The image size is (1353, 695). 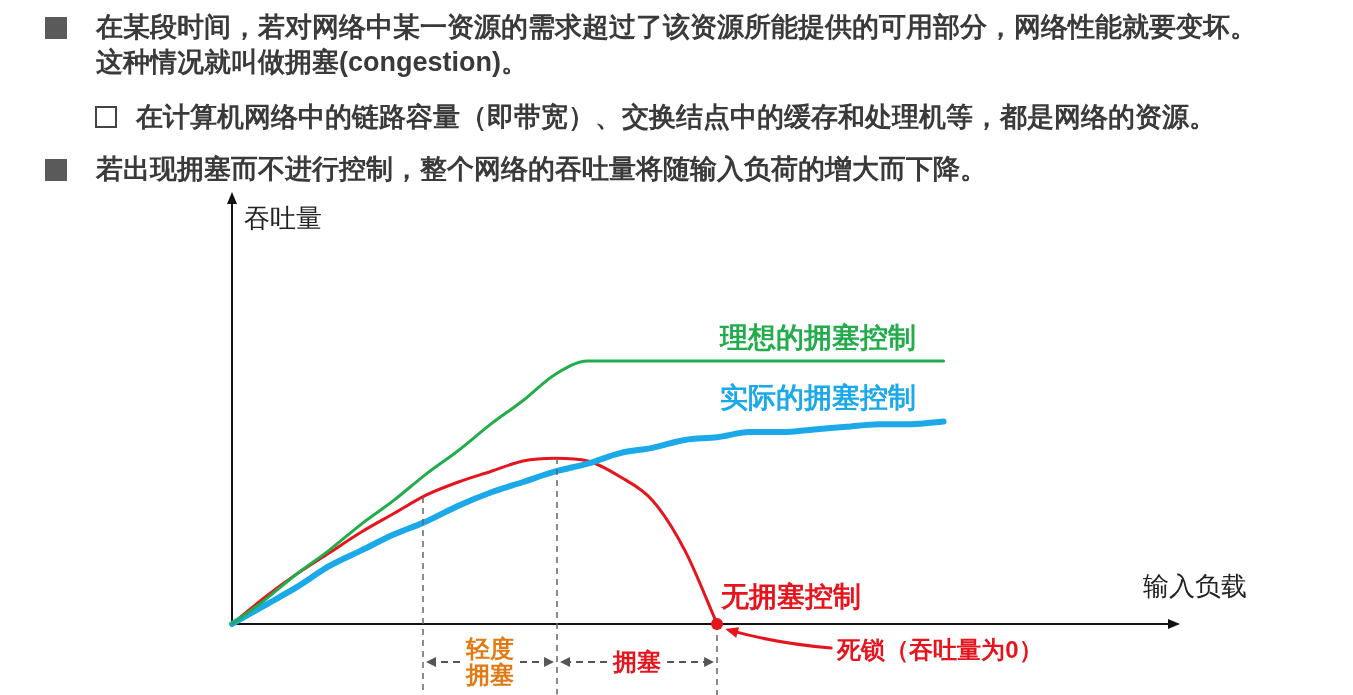 What do you see at coordinates (1195, 586) in the screenshot?
I see `x-axis-title: 输入负载` at bounding box center [1195, 586].